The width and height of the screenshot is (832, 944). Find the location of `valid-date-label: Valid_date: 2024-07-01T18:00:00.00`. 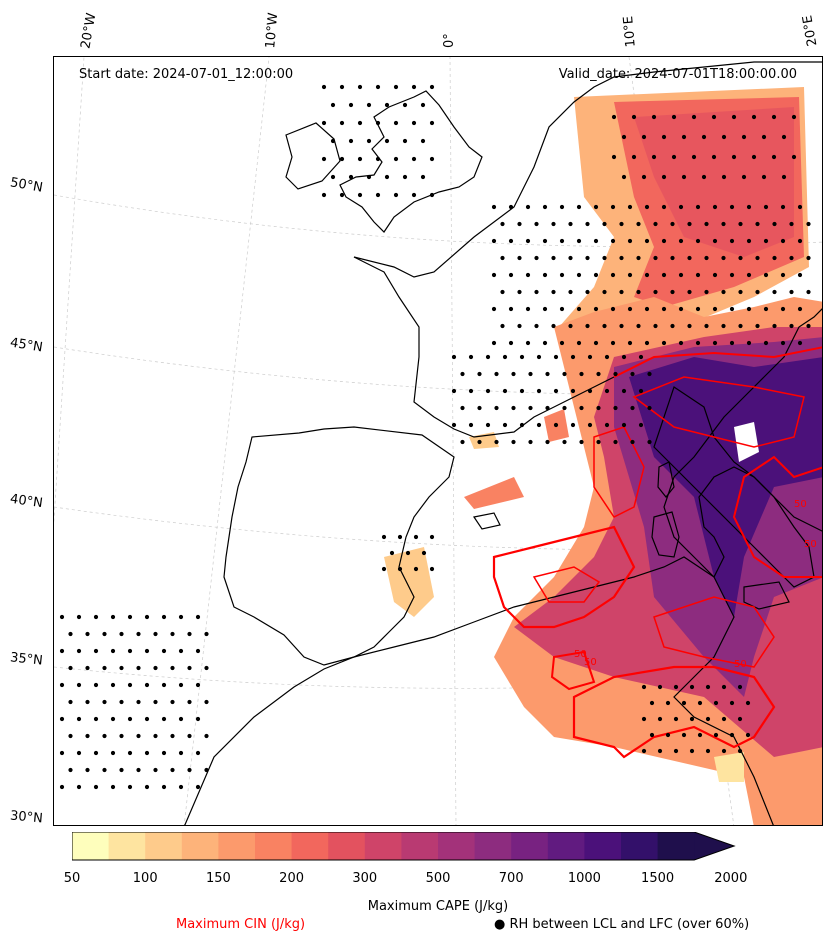

valid-date-label: Valid_date: 2024-07-01T18:00:00.00 is located at coordinates (677, 74).